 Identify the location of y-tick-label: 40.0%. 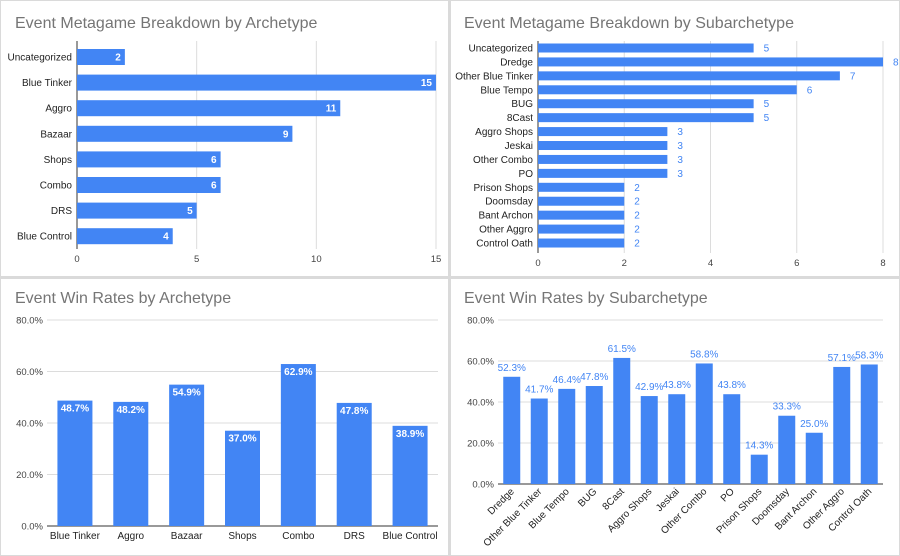
(480, 403).